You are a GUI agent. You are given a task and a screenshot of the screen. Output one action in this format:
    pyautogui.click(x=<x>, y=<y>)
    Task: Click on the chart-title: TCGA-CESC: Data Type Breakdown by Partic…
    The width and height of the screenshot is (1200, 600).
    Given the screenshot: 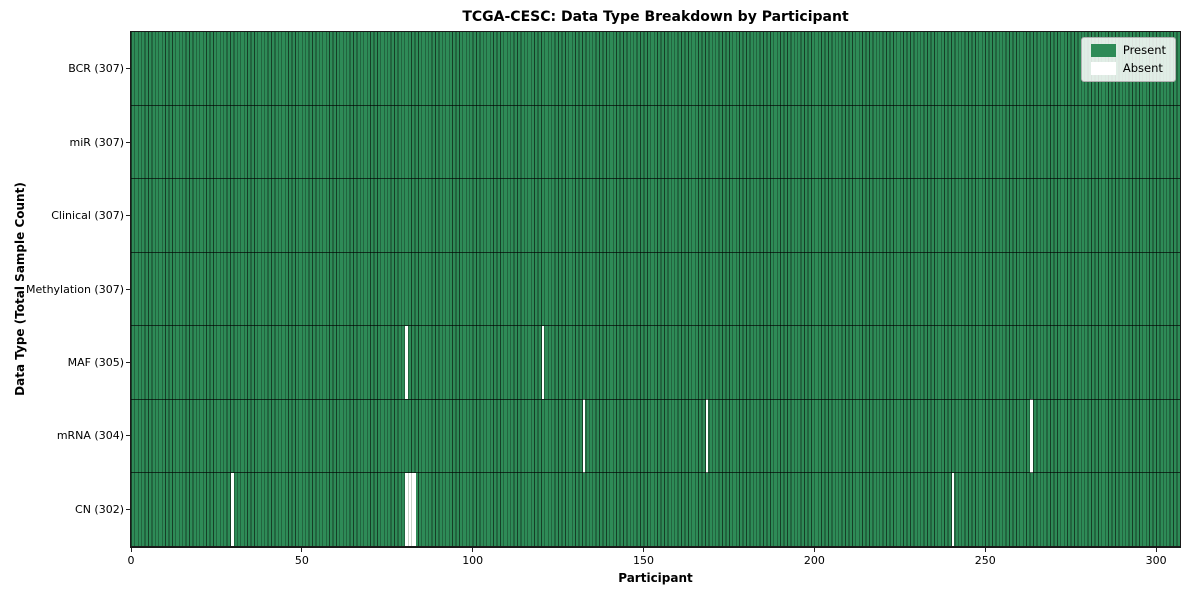 What is the action you would take?
    pyautogui.click(x=655, y=17)
    